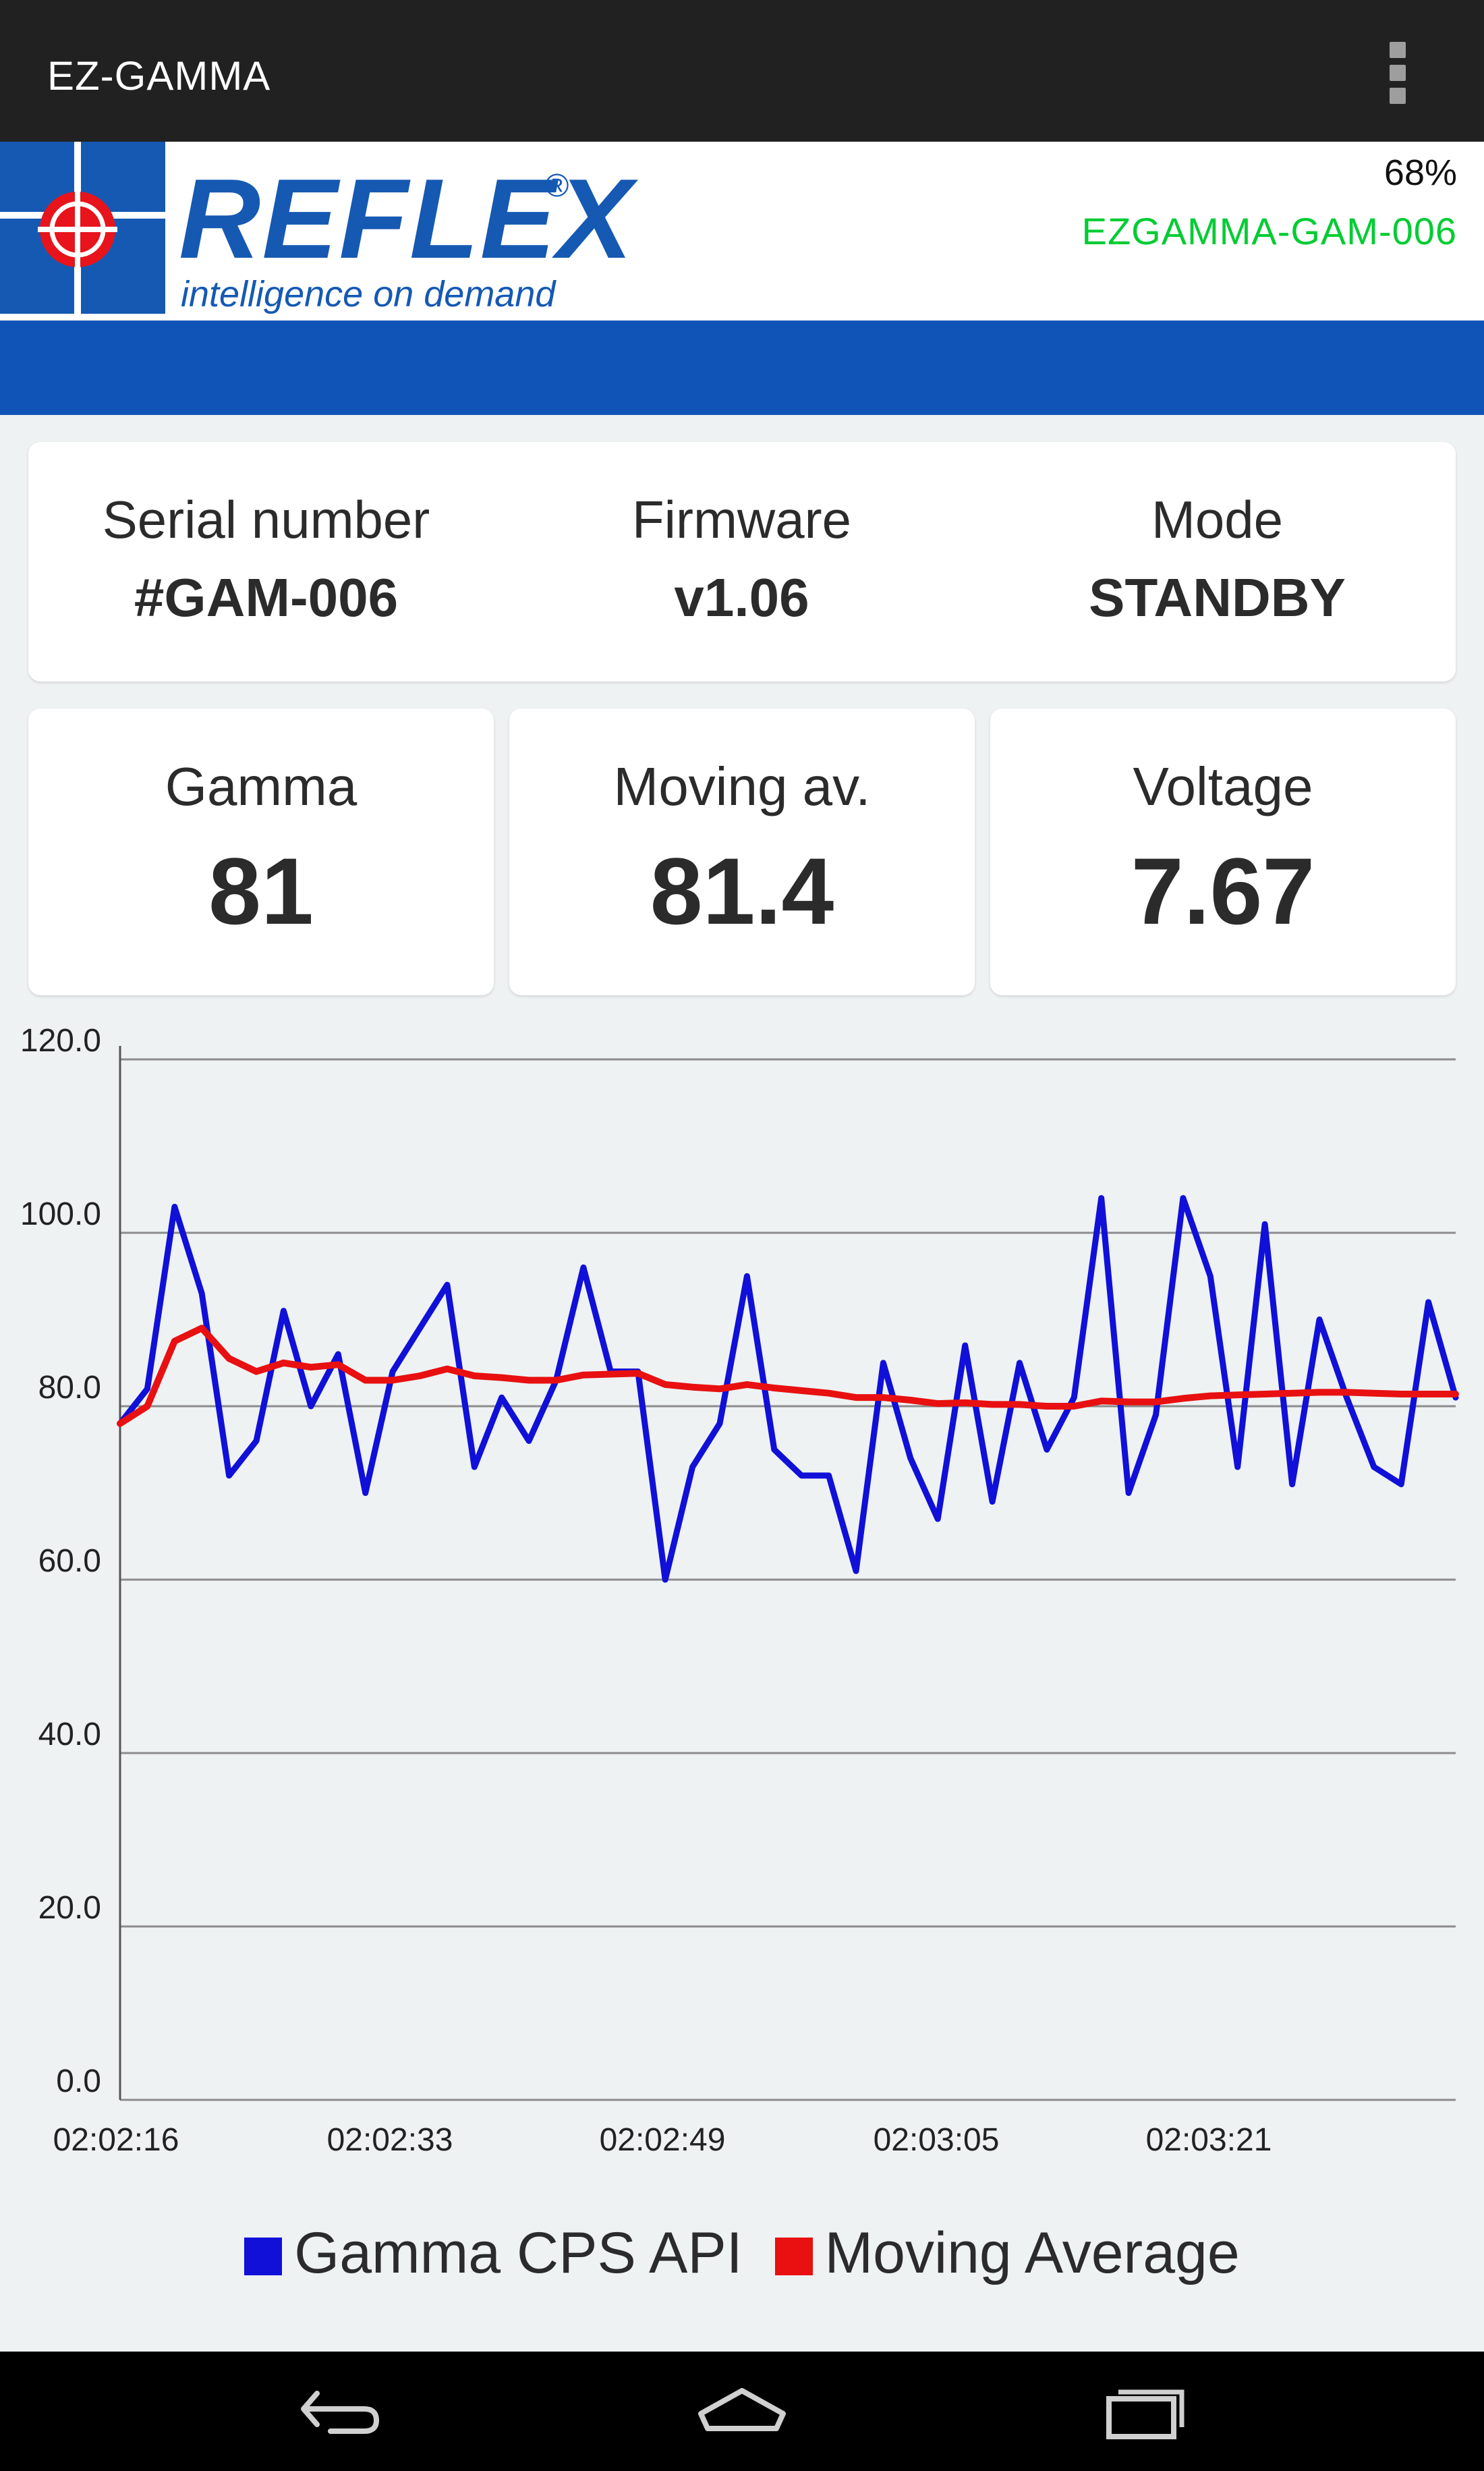 This screenshot has height=2471, width=1484. Describe the element at coordinates (518, 2253) in the screenshot. I see `legend-label-gamma: Gamma CPS API` at that location.